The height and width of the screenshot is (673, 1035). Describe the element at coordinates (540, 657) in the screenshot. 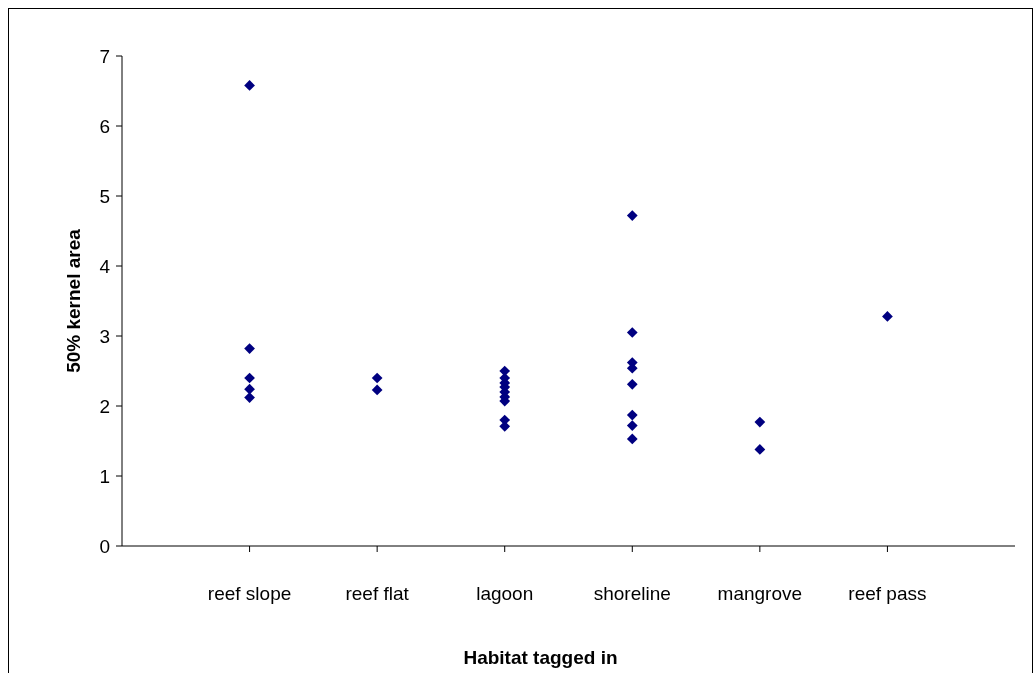

I see `x-axis-title: Habitat tagged in` at that location.